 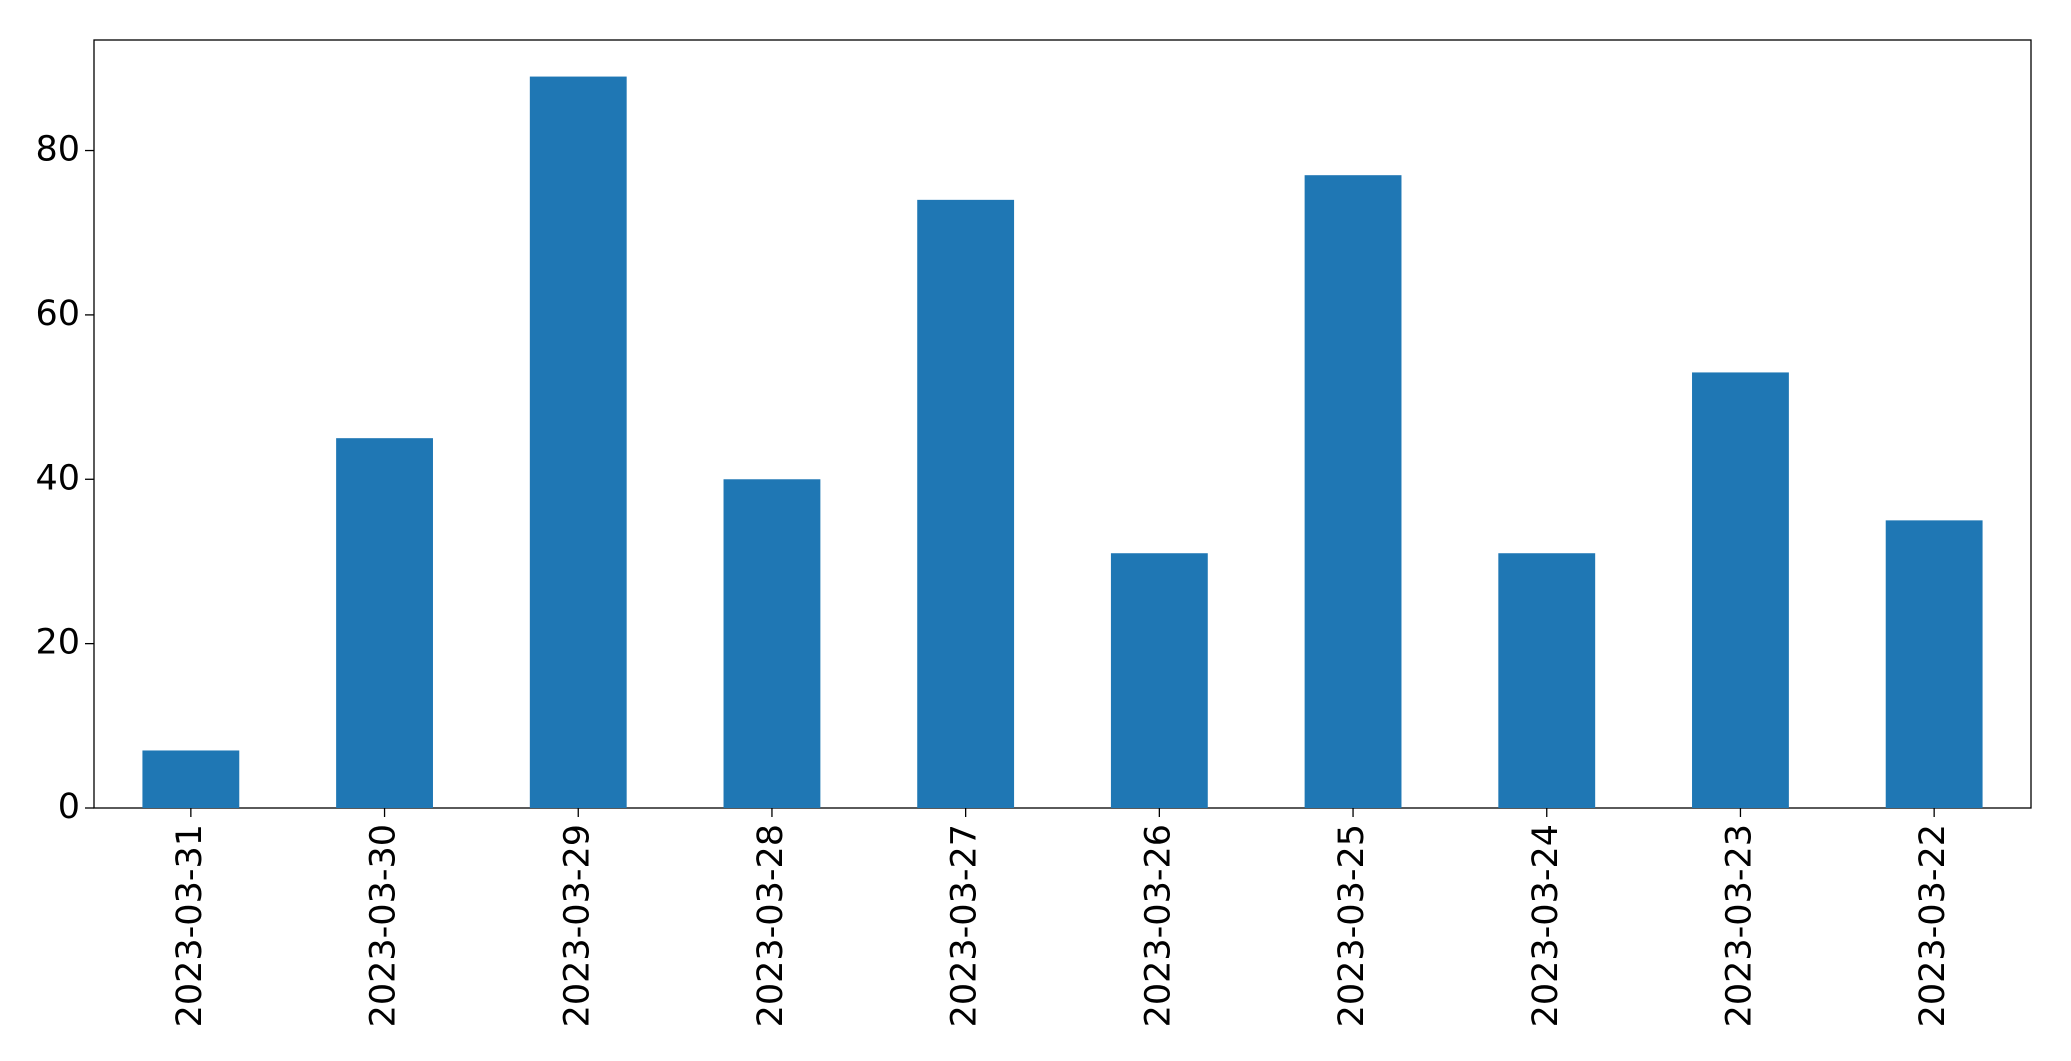 What do you see at coordinates (1352, 925) in the screenshot?
I see `x-tick-label: 2023-03-25` at bounding box center [1352, 925].